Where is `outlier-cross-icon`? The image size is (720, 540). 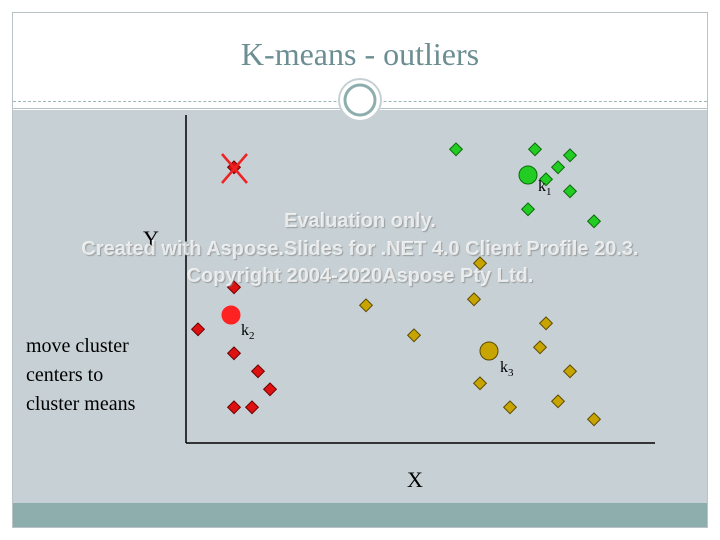
outlier-cross-icon is located at coordinates (234, 168).